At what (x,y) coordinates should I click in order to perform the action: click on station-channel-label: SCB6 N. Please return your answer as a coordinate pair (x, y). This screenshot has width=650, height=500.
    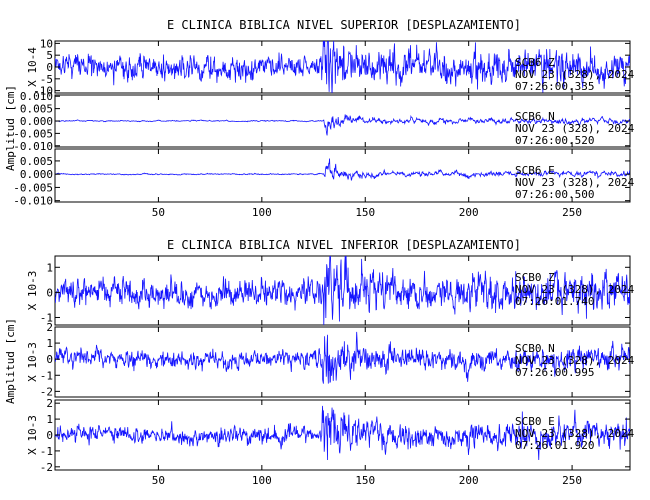
    Looking at the image, I should click on (535, 116).